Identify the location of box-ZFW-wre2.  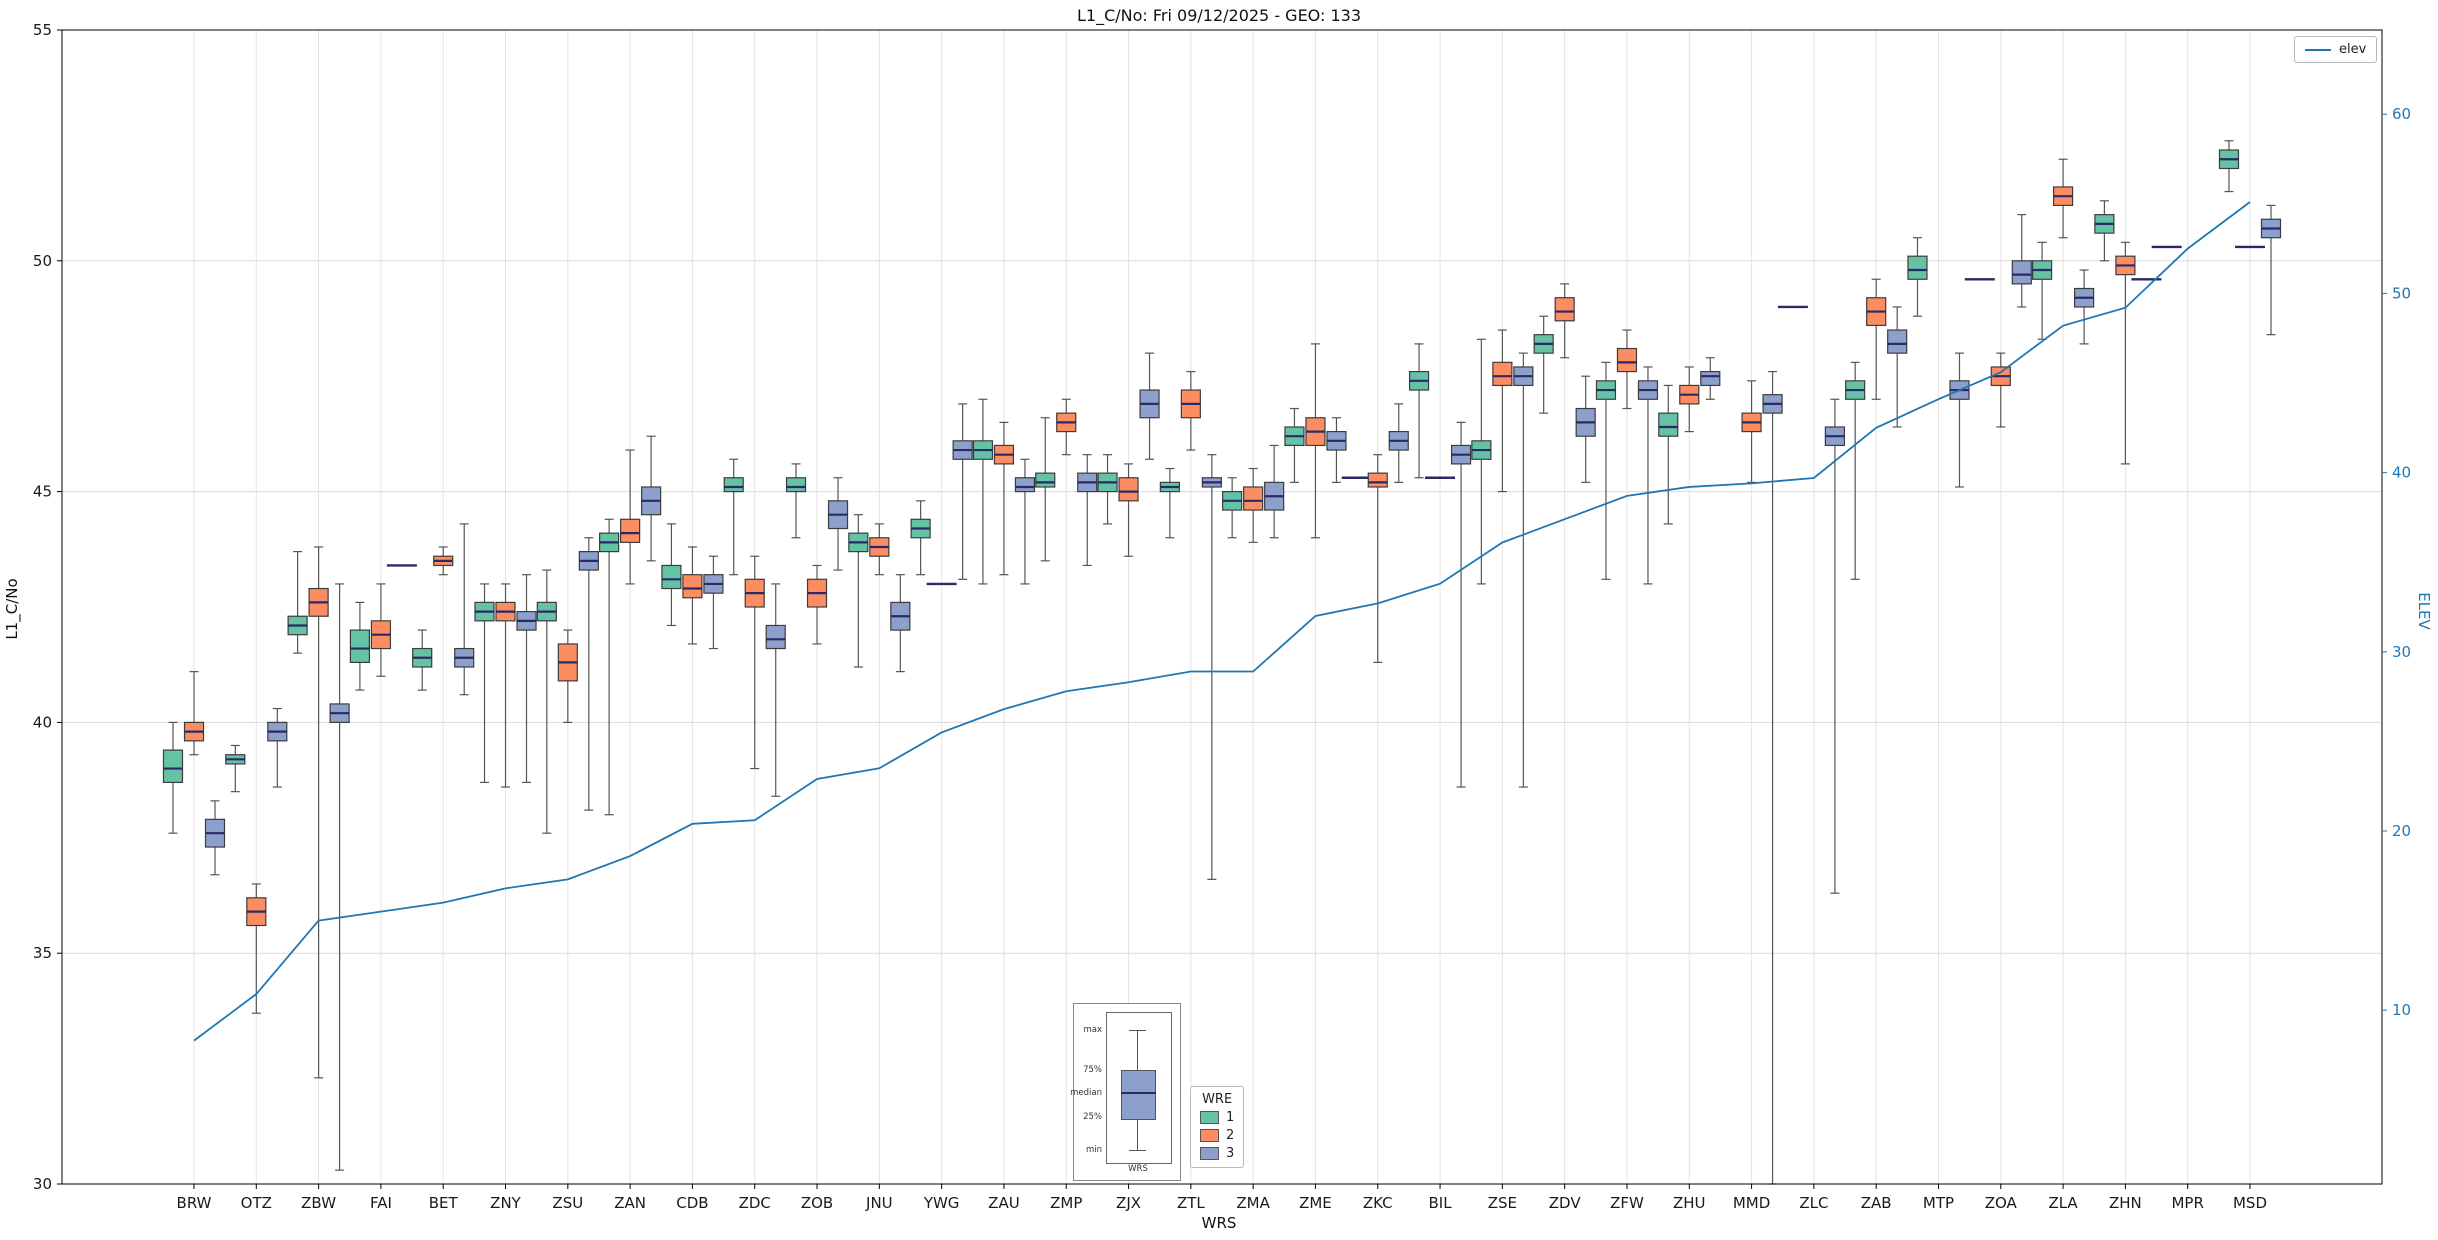
(1627, 360).